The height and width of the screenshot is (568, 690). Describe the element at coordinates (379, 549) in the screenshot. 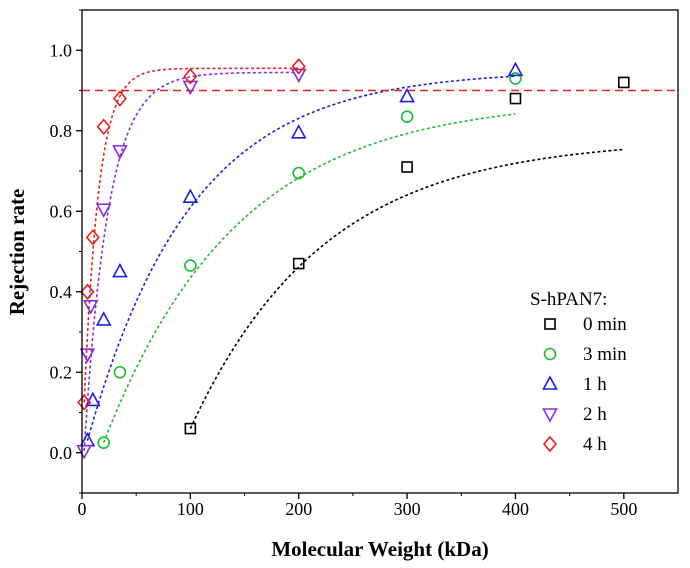

I see `x-axis-title: Molecular Weight (kDa)` at that location.